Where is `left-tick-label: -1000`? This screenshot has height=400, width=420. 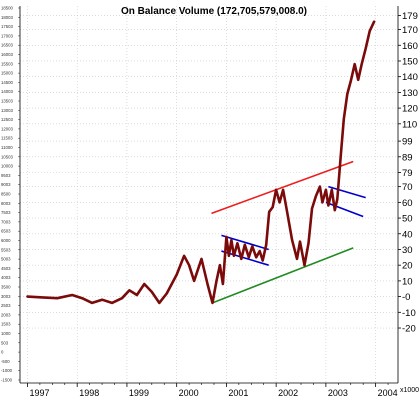
left-tick-label: -1000 is located at coordinates (7, 370).